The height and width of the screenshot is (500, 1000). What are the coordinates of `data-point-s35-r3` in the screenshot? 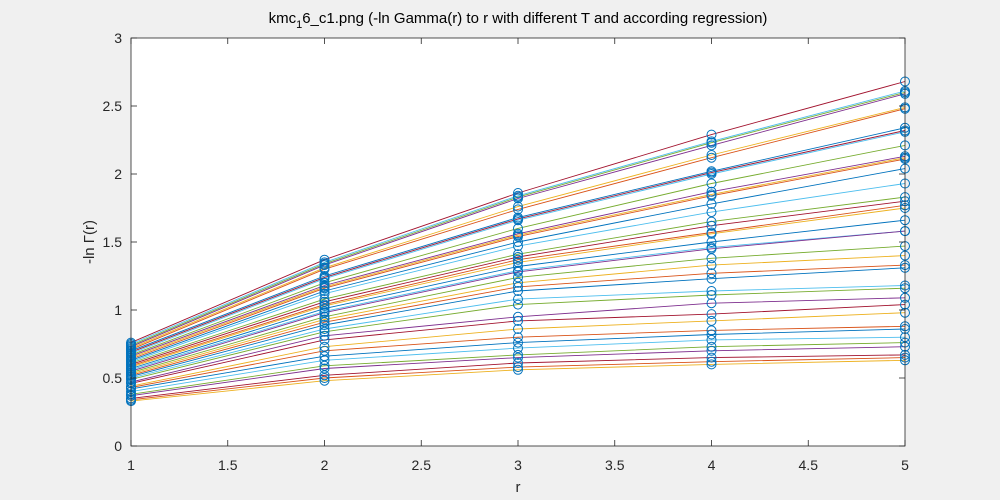 It's located at (518, 354).